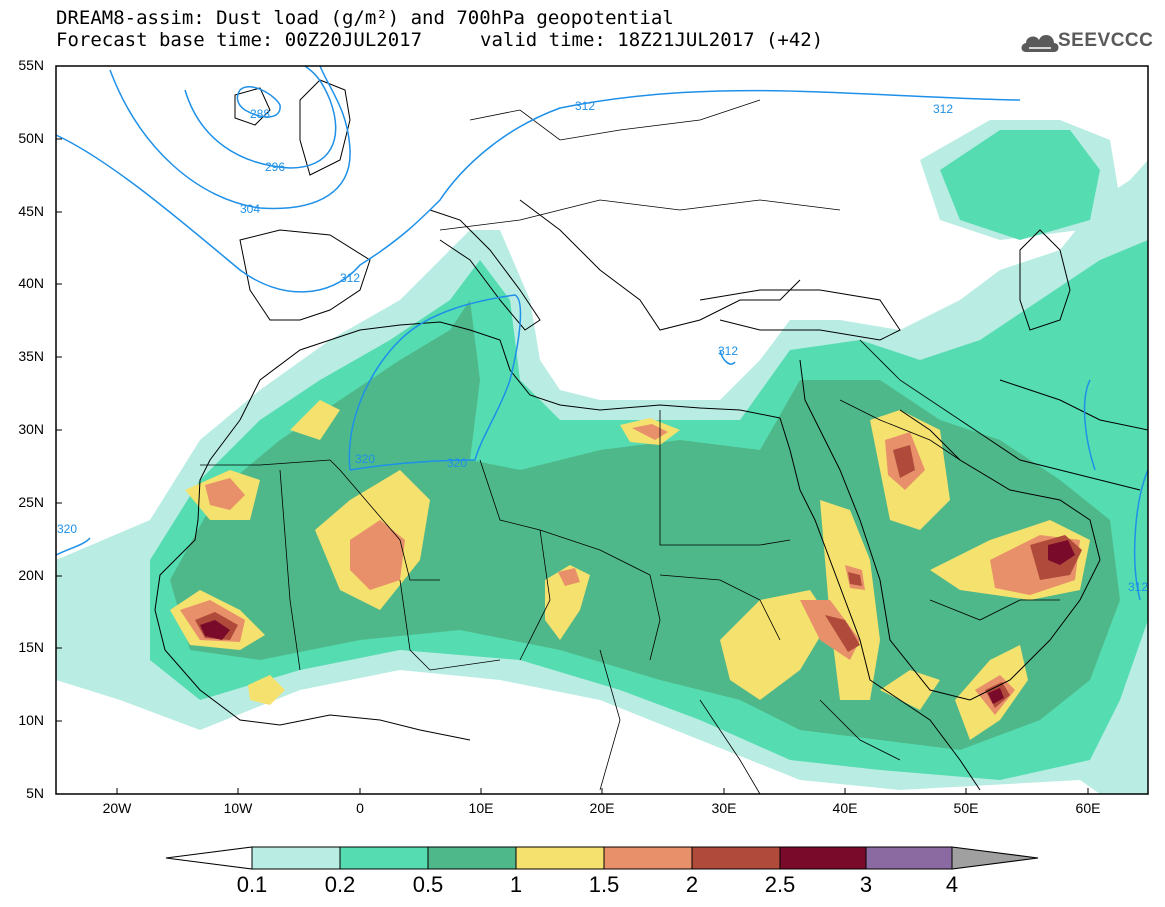 This screenshot has height=907, width=1165. Describe the element at coordinates (1089, 425) in the screenshot. I see `contour-312-east3` at that location.